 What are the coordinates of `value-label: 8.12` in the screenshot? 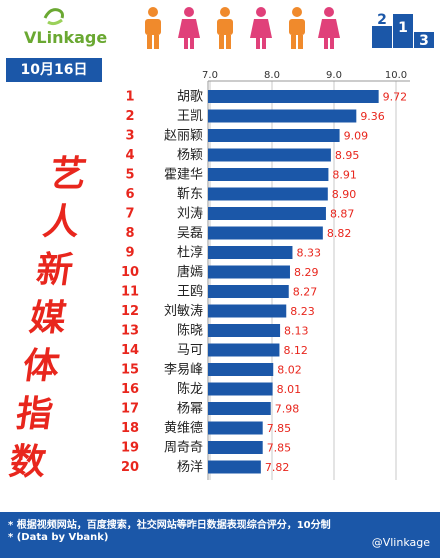 It's located at (295, 350).